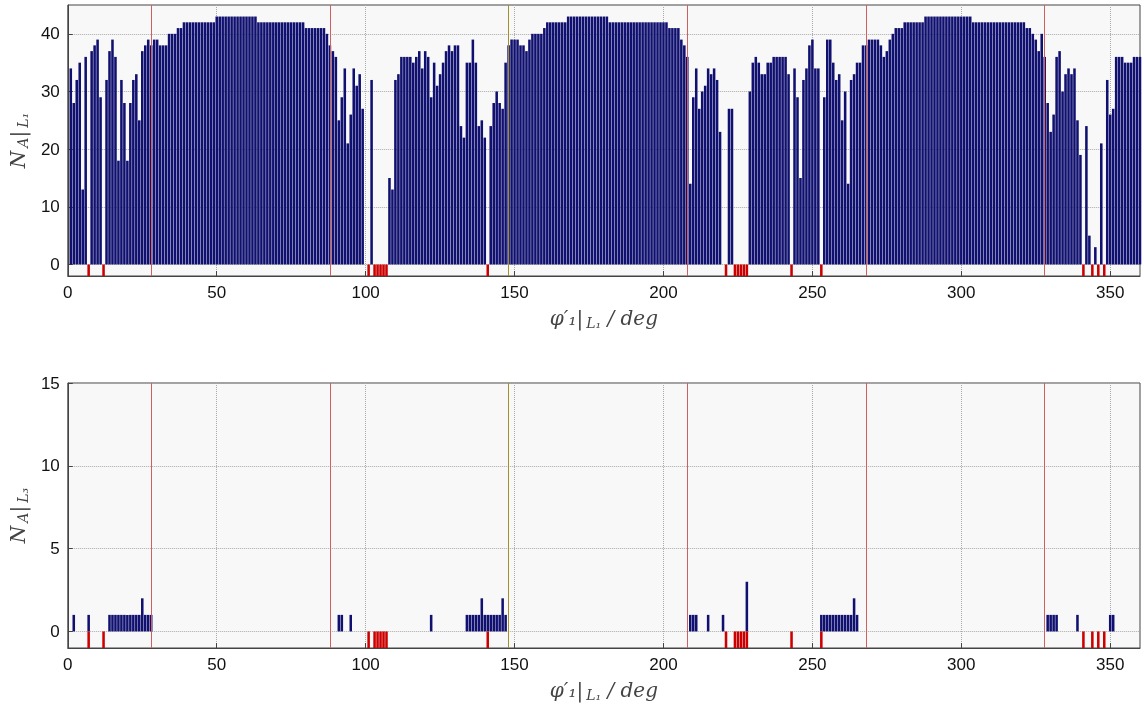 The width and height of the screenshot is (1144, 707). I want to click on y-tick-label: 40, so click(50, 34).